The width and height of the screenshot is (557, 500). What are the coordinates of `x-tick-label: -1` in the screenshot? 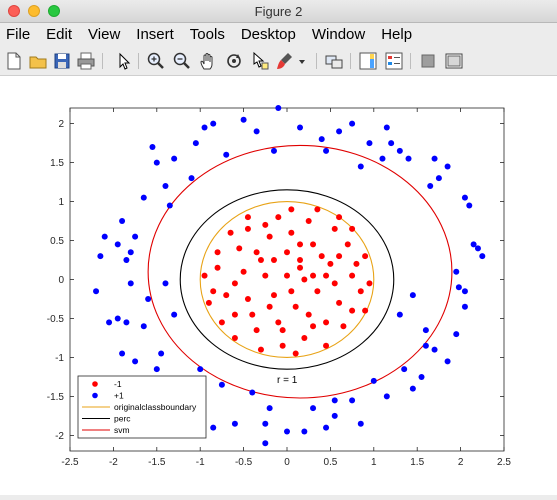 It's located at (200, 462).